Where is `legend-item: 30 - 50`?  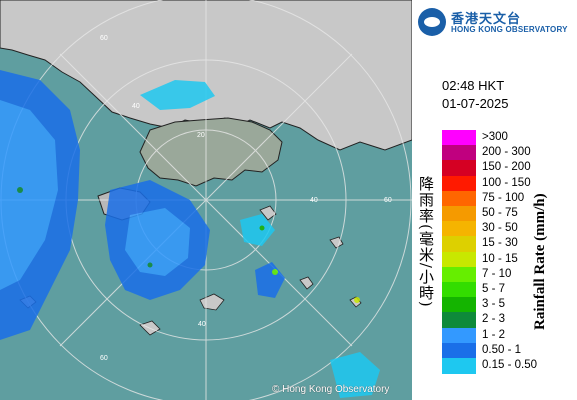
legend-item: 30 - 50 is located at coordinates (502, 229).